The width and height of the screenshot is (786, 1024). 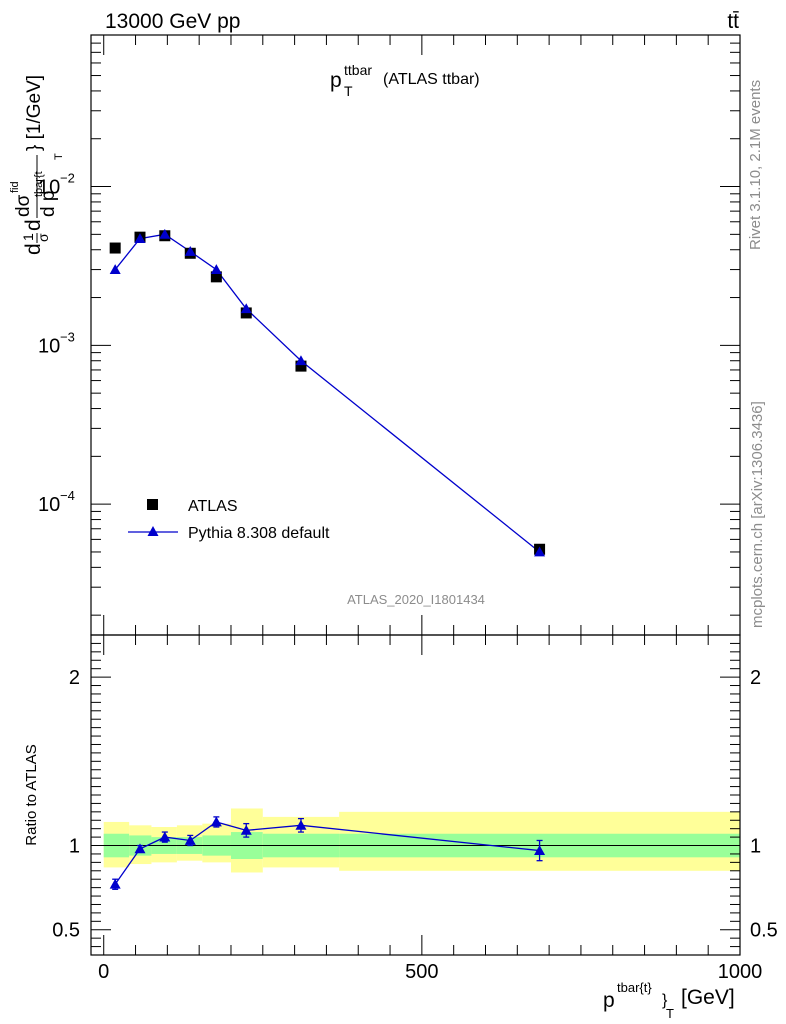 I want to click on y-label-one: 1, so click(x=28, y=237).